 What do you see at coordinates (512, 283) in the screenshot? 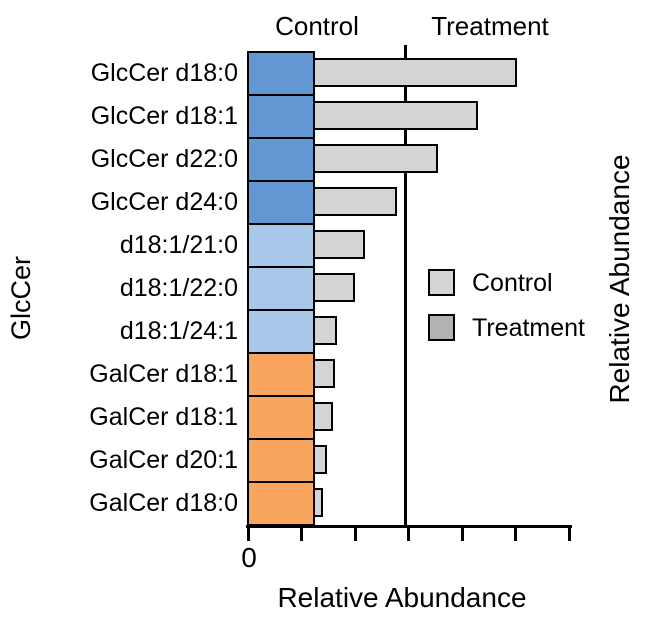
I see `legend-control-label: Control` at bounding box center [512, 283].